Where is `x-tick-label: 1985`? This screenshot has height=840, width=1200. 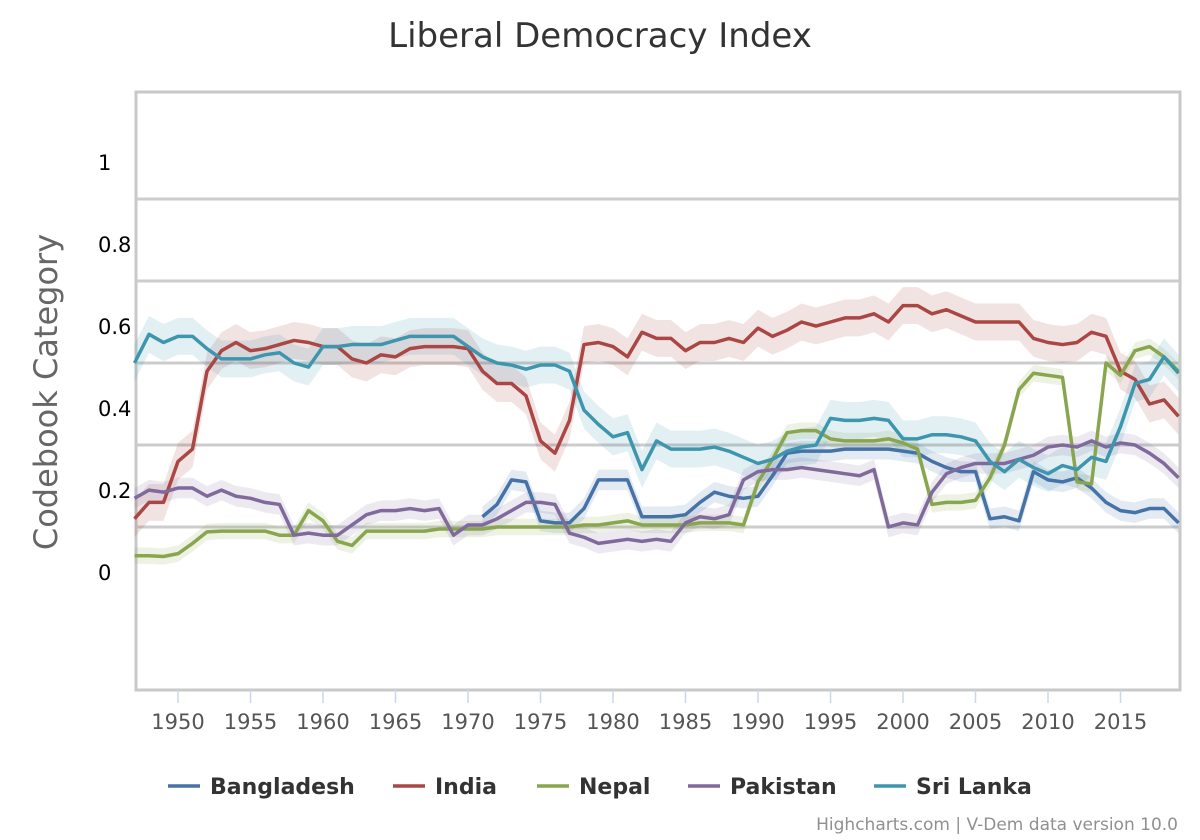 x-tick-label: 1985 is located at coordinates (685, 722).